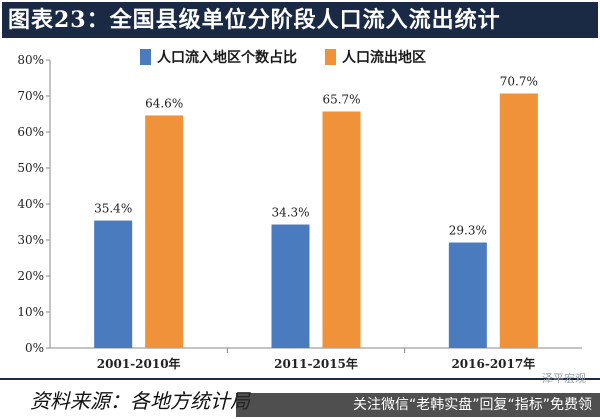 The width and height of the screenshot is (600, 419). What do you see at coordinates (493, 363) in the screenshot?
I see `x-tick-label: 2016-2017年` at bounding box center [493, 363].